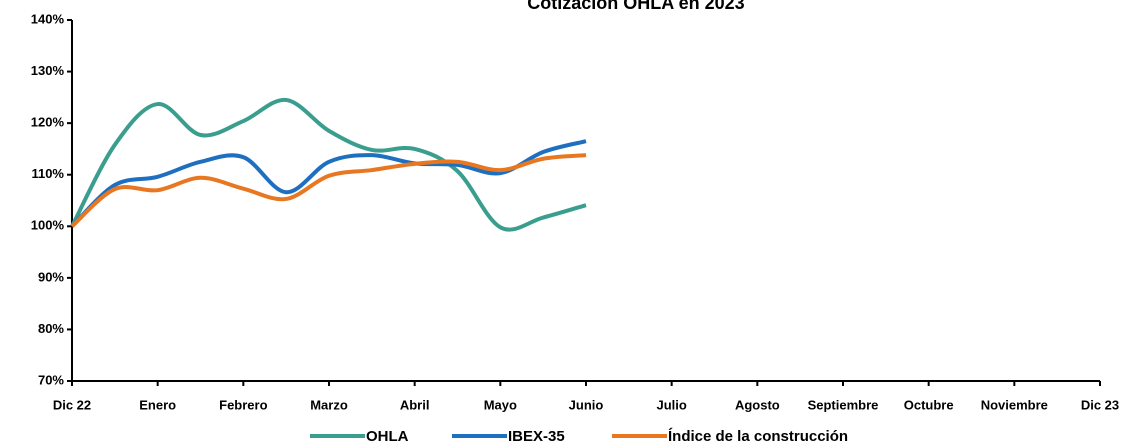  Describe the element at coordinates (536, 436) in the screenshot. I see `legend-label: IBEX-35` at that location.